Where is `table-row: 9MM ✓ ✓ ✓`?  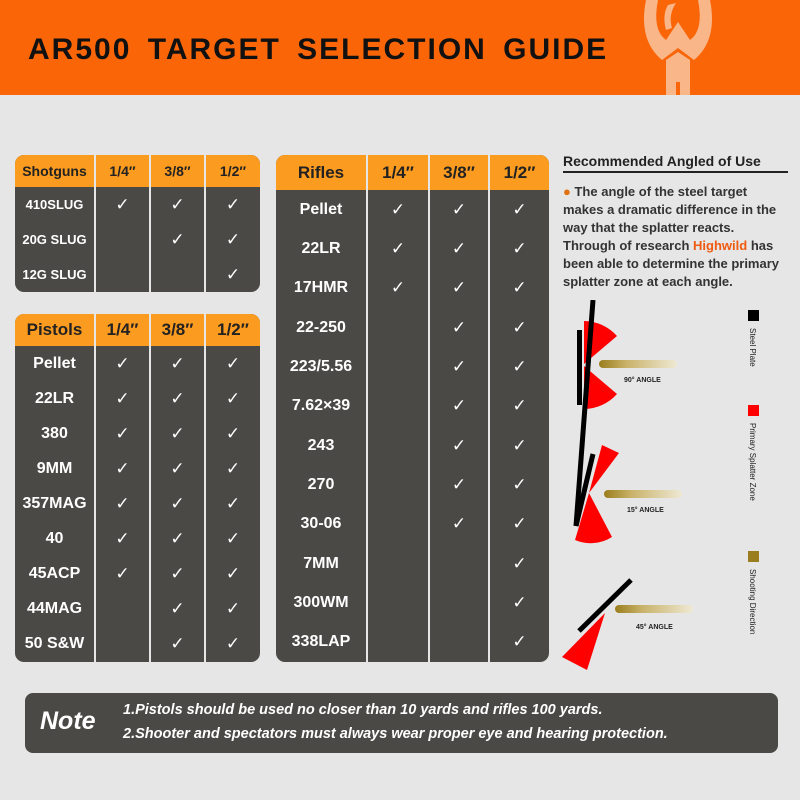
table-row: 9MM ✓ ✓ ✓ is located at coordinates (137, 469).